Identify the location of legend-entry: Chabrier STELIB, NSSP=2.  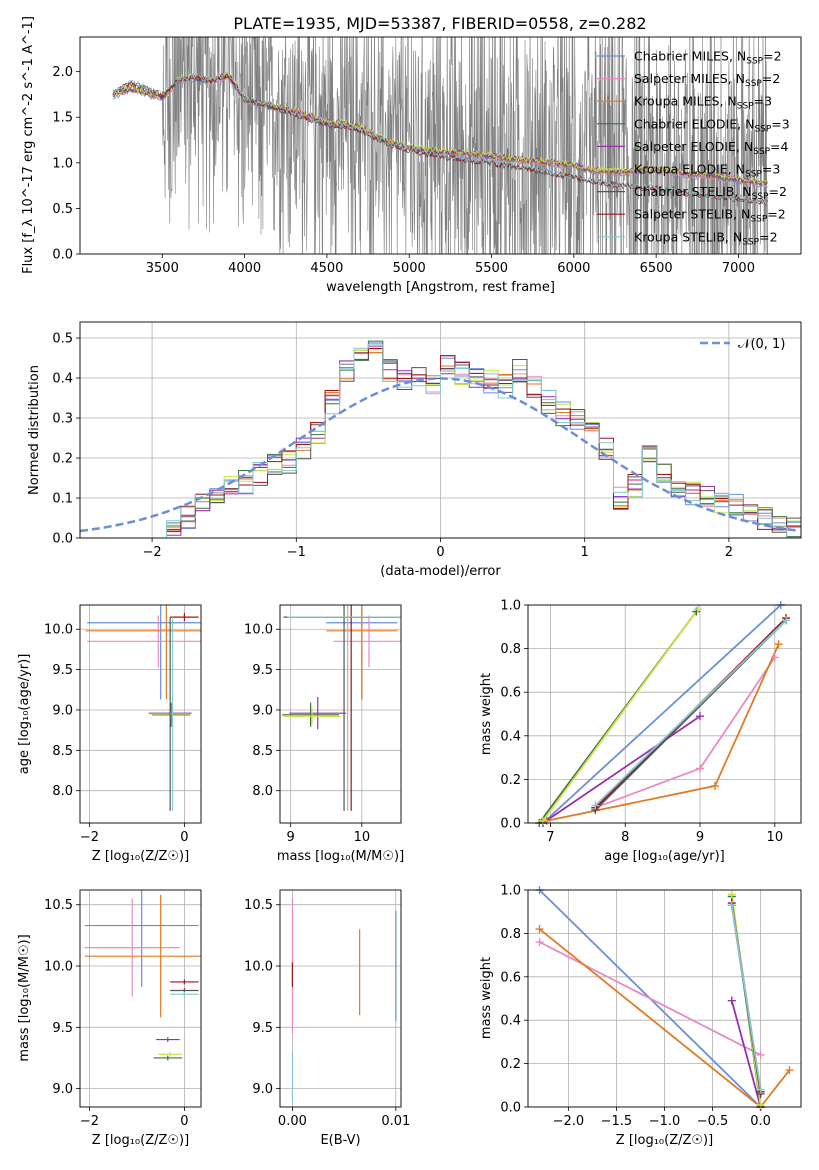
(710, 193).